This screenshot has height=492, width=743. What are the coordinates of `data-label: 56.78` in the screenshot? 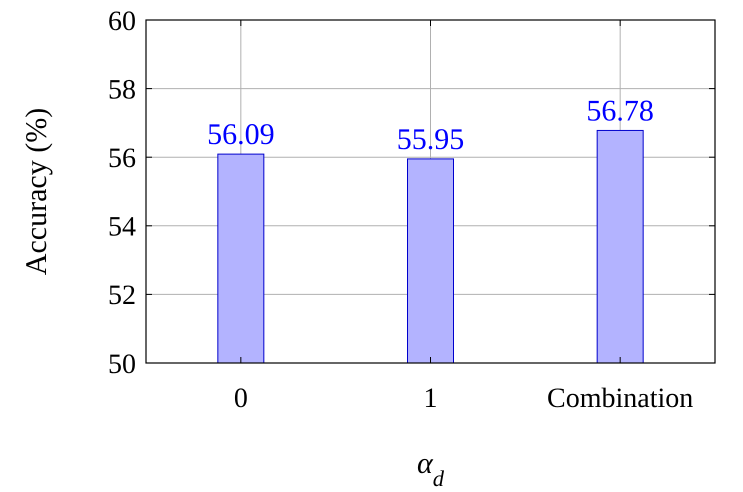 It's located at (620, 111).